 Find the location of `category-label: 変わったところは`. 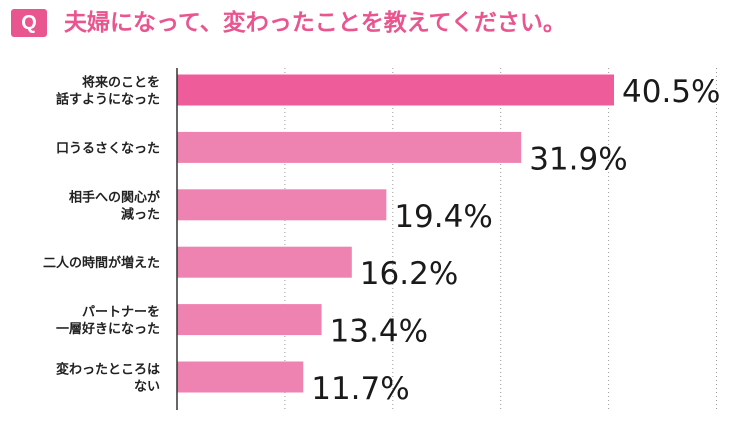

category-label: 変わったところは is located at coordinates (108, 370).